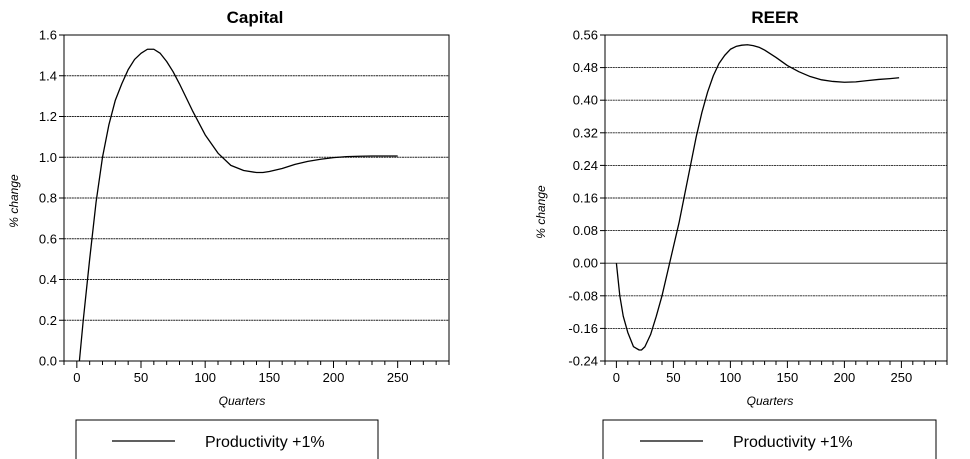 The image size is (970, 459). What do you see at coordinates (48, 75) in the screenshot?
I see `y-tick-label: 1.4` at bounding box center [48, 75].